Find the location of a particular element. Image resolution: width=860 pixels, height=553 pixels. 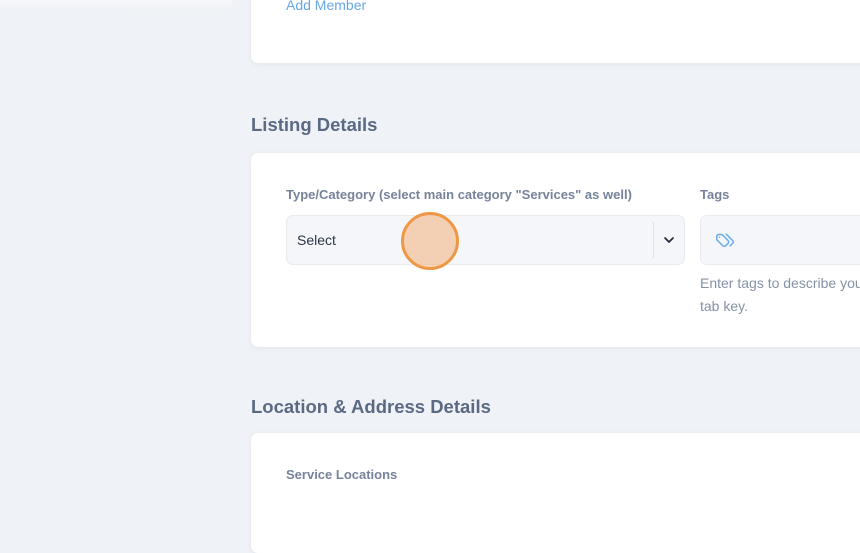

tags-input is located at coordinates (780, 240).